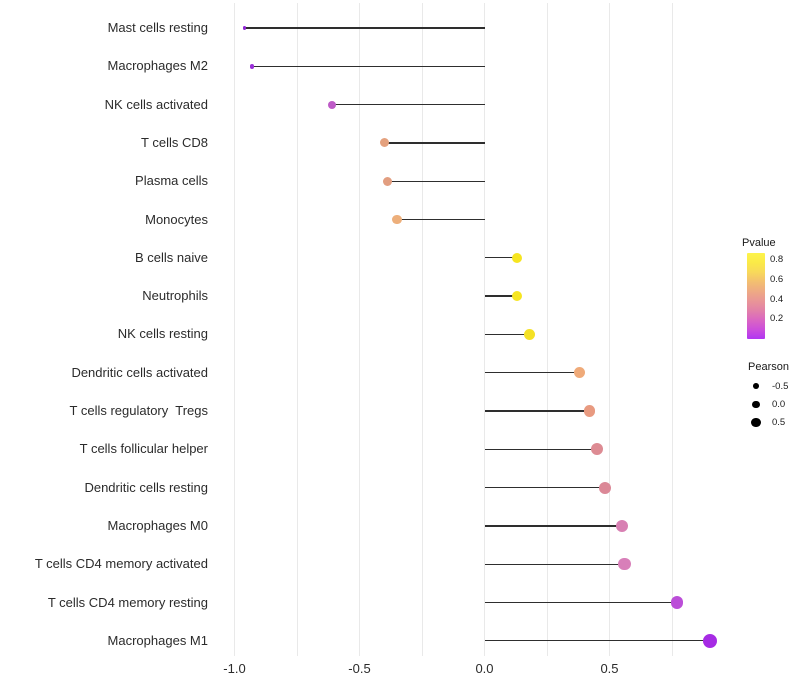 The width and height of the screenshot is (800, 700). I want to click on x-tick-label: -1.0, so click(234, 668).